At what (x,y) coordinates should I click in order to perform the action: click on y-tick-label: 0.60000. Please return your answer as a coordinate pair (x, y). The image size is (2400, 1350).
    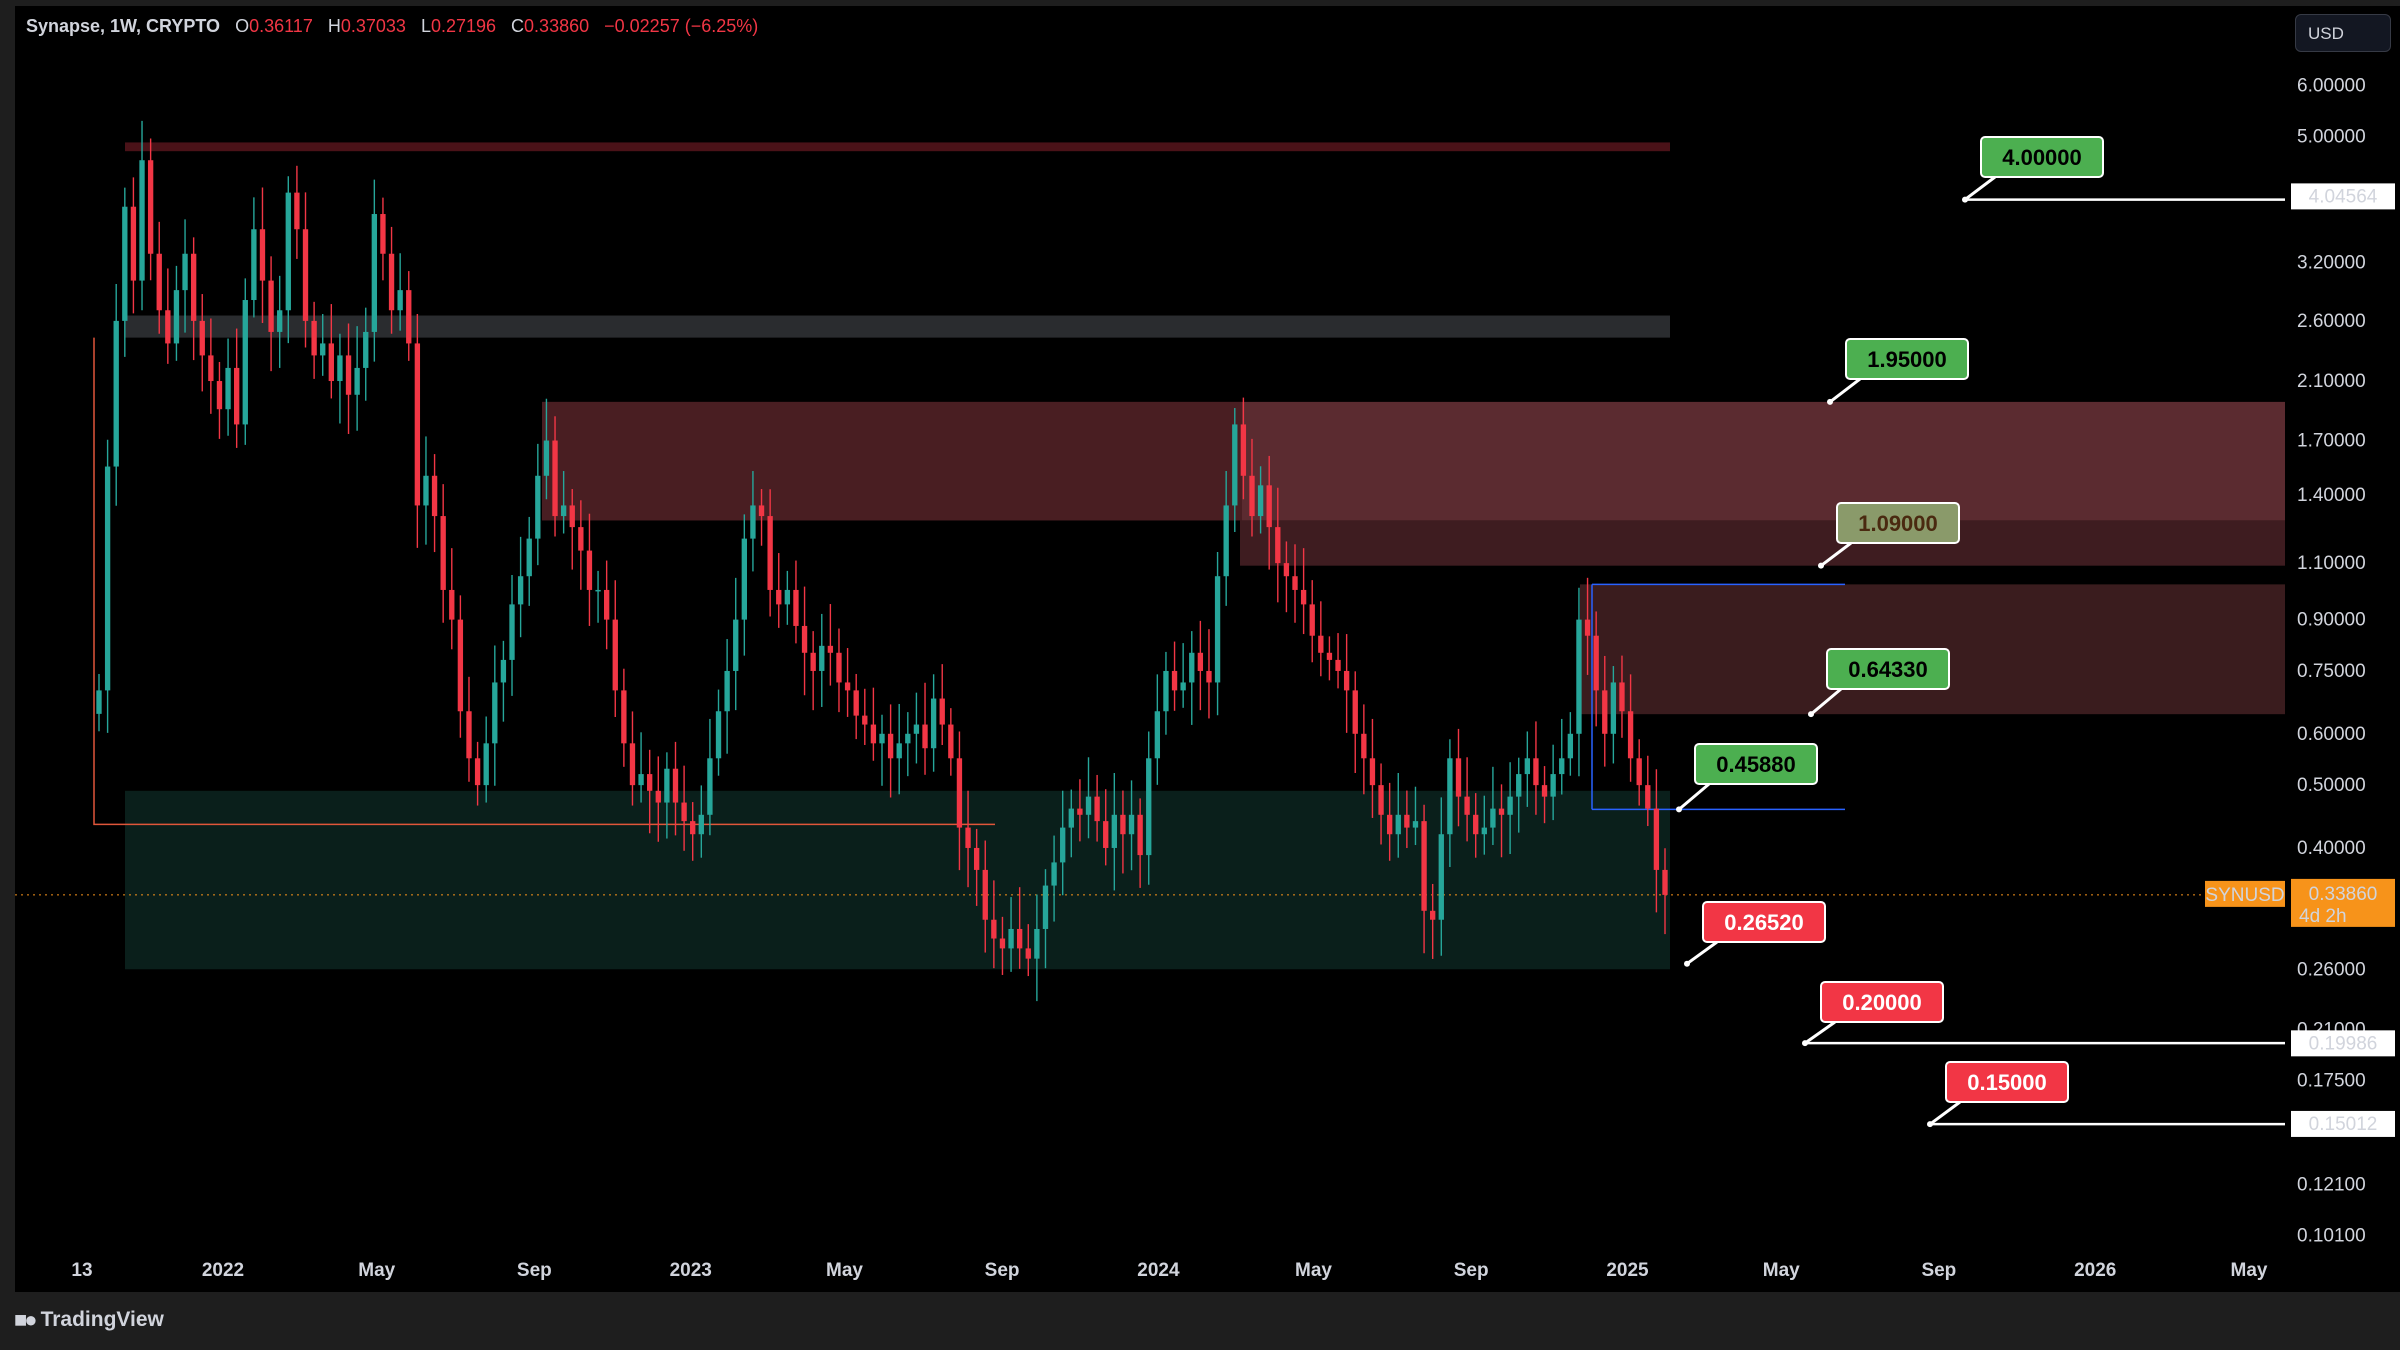
    Looking at the image, I should click on (2331, 734).